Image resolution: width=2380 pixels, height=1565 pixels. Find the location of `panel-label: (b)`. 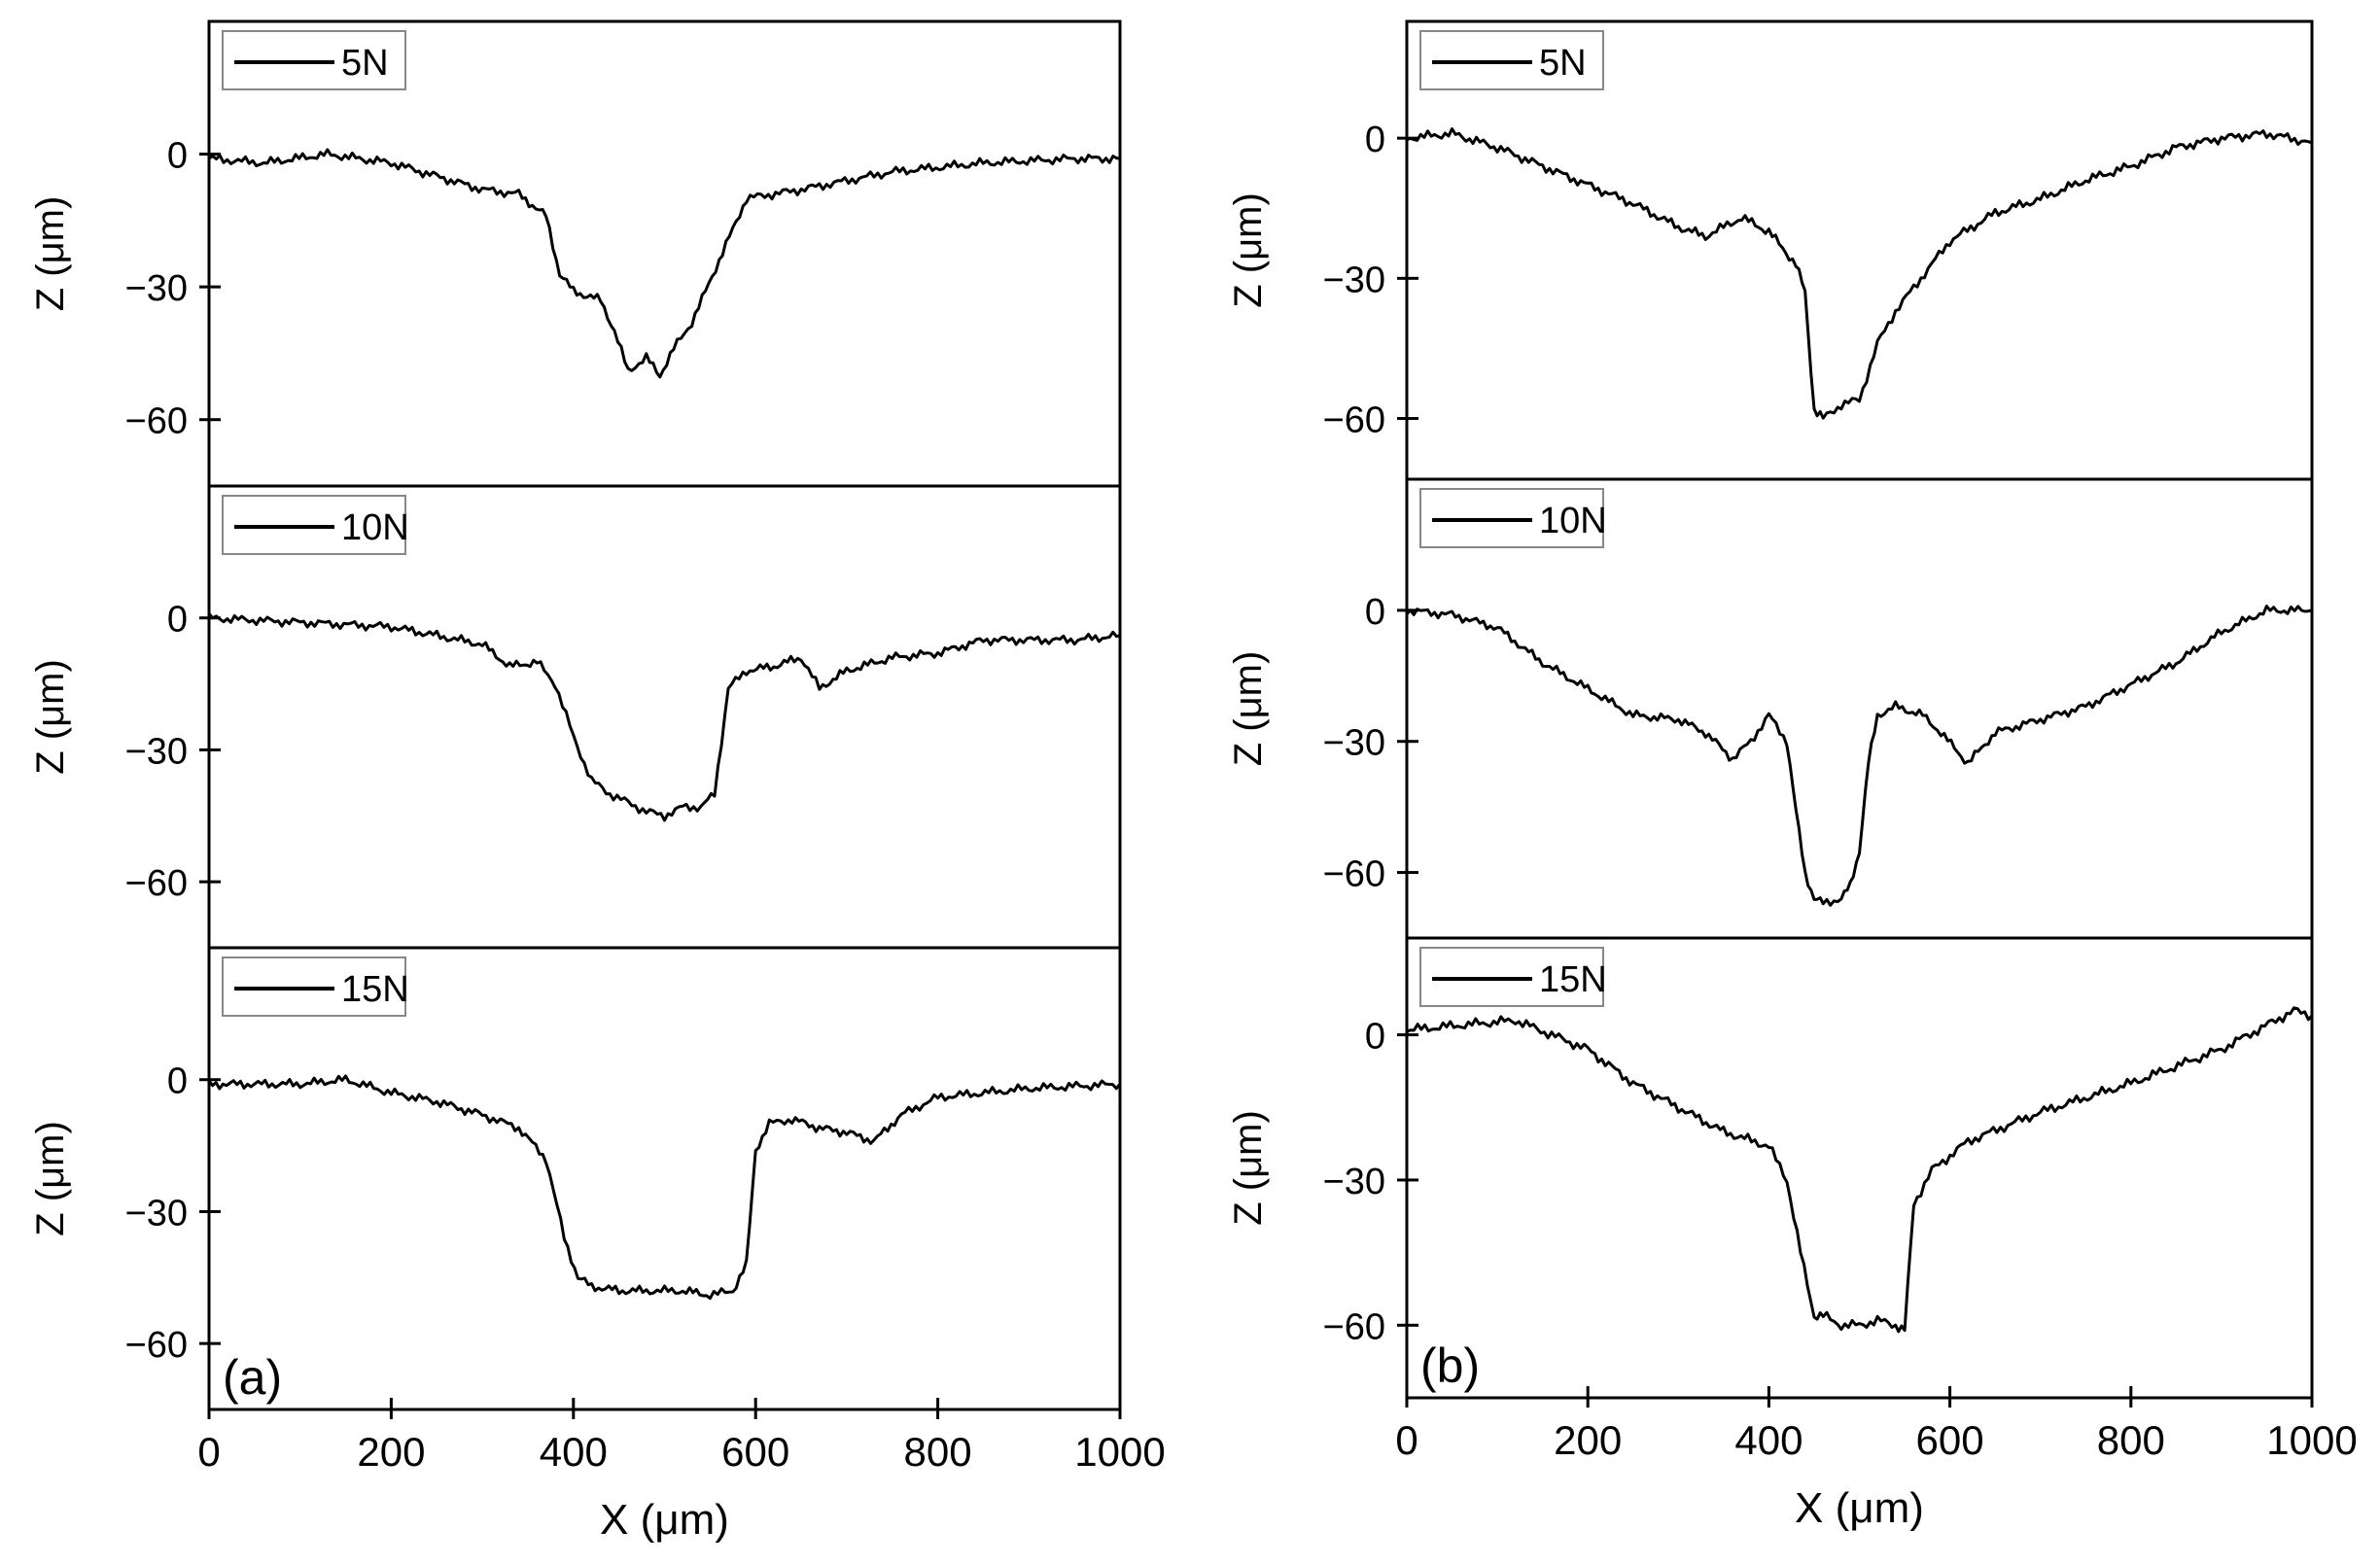

panel-label: (b) is located at coordinates (1450, 1366).